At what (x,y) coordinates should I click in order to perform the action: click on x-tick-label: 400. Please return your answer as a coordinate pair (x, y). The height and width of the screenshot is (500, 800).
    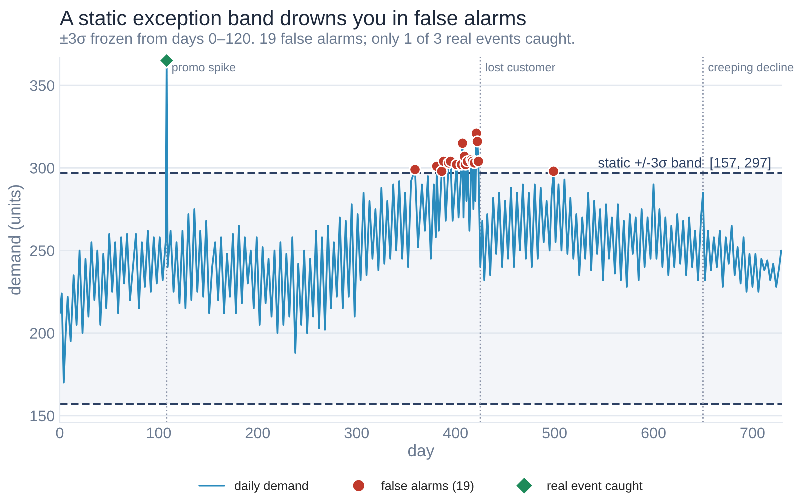
    Looking at the image, I should click on (455, 433).